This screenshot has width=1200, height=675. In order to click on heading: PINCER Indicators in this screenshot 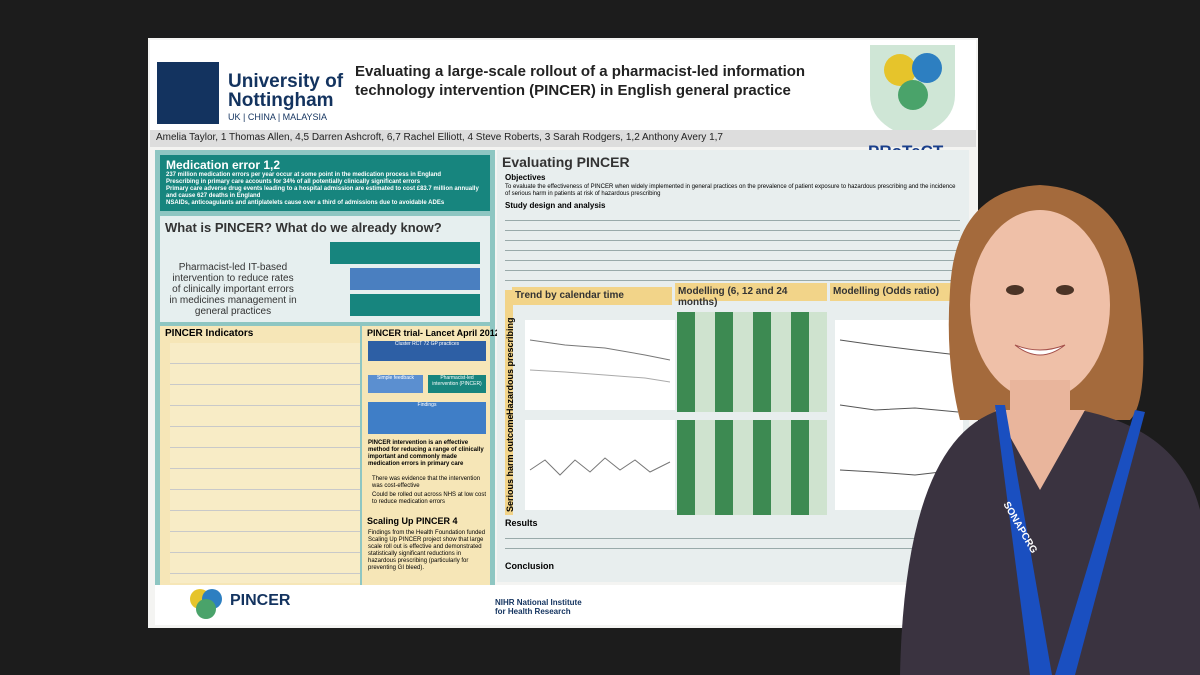, I will do `click(209, 333)`.